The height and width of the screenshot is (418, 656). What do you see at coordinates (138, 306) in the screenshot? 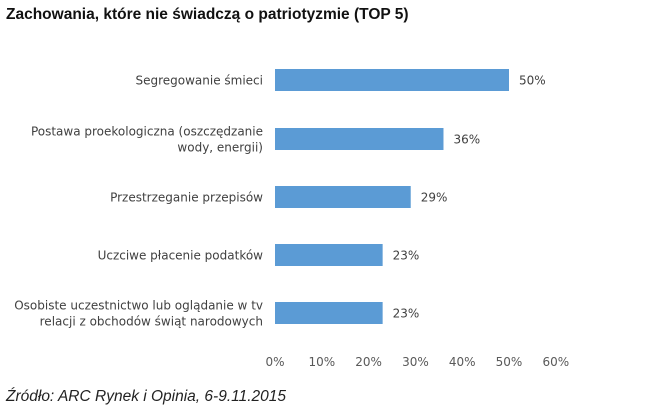
I see `category-label-line: Osobiste uczestnictwo lub oglądanie w tv` at bounding box center [138, 306].